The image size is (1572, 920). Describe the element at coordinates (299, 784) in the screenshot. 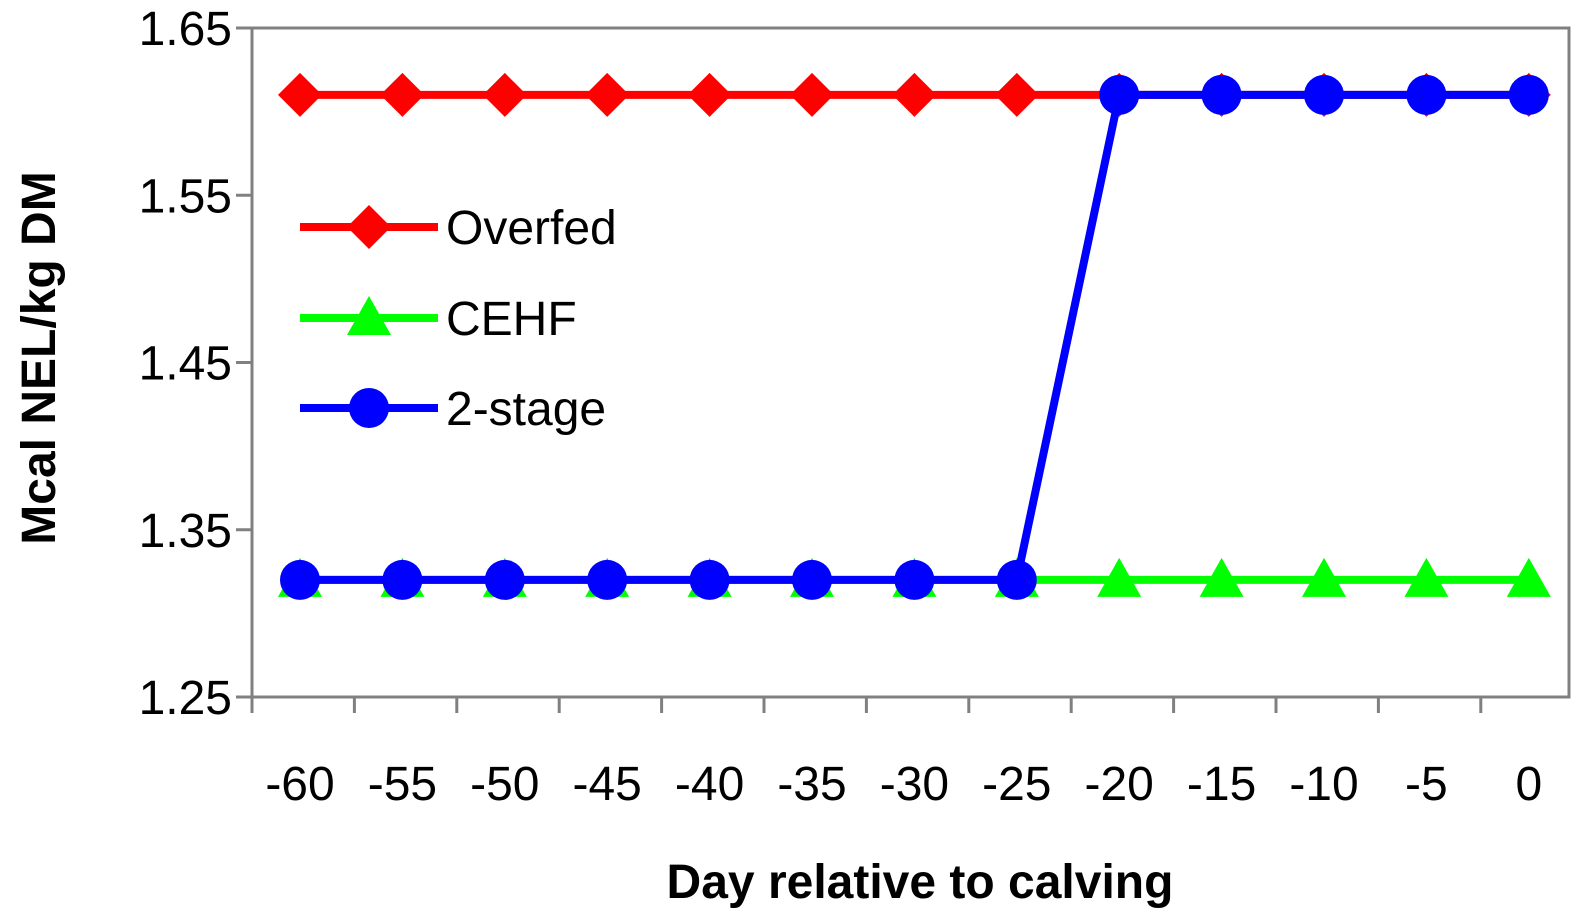

I see `x-tick-label: -60` at that location.